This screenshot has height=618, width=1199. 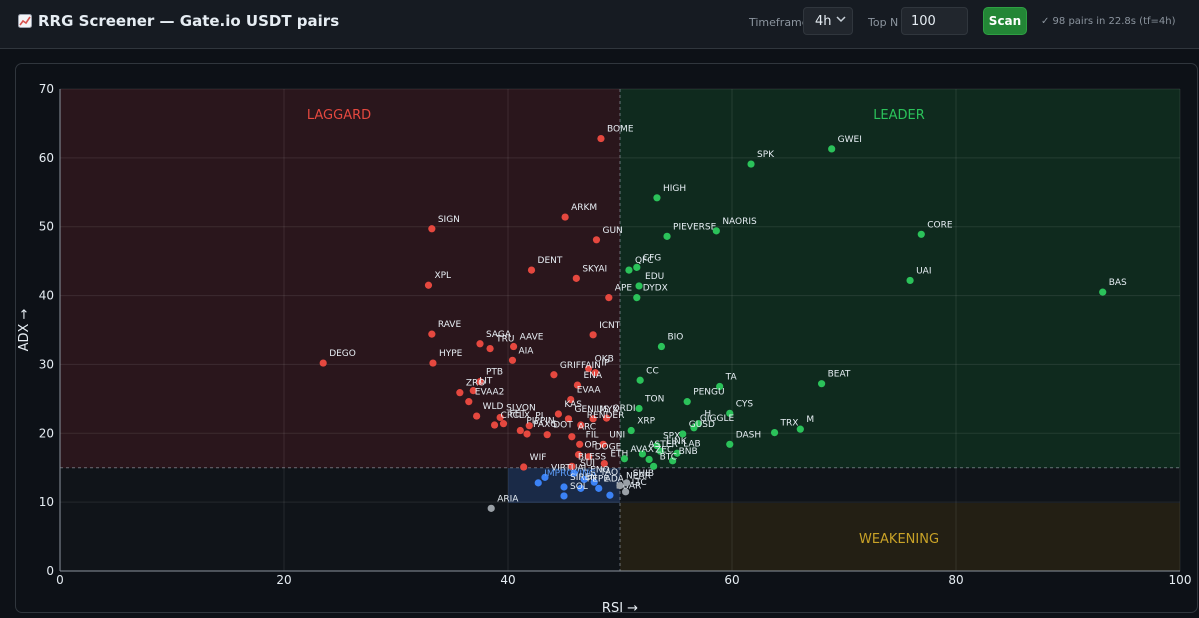 I want to click on data-point: TRX, so click(x=784, y=428).